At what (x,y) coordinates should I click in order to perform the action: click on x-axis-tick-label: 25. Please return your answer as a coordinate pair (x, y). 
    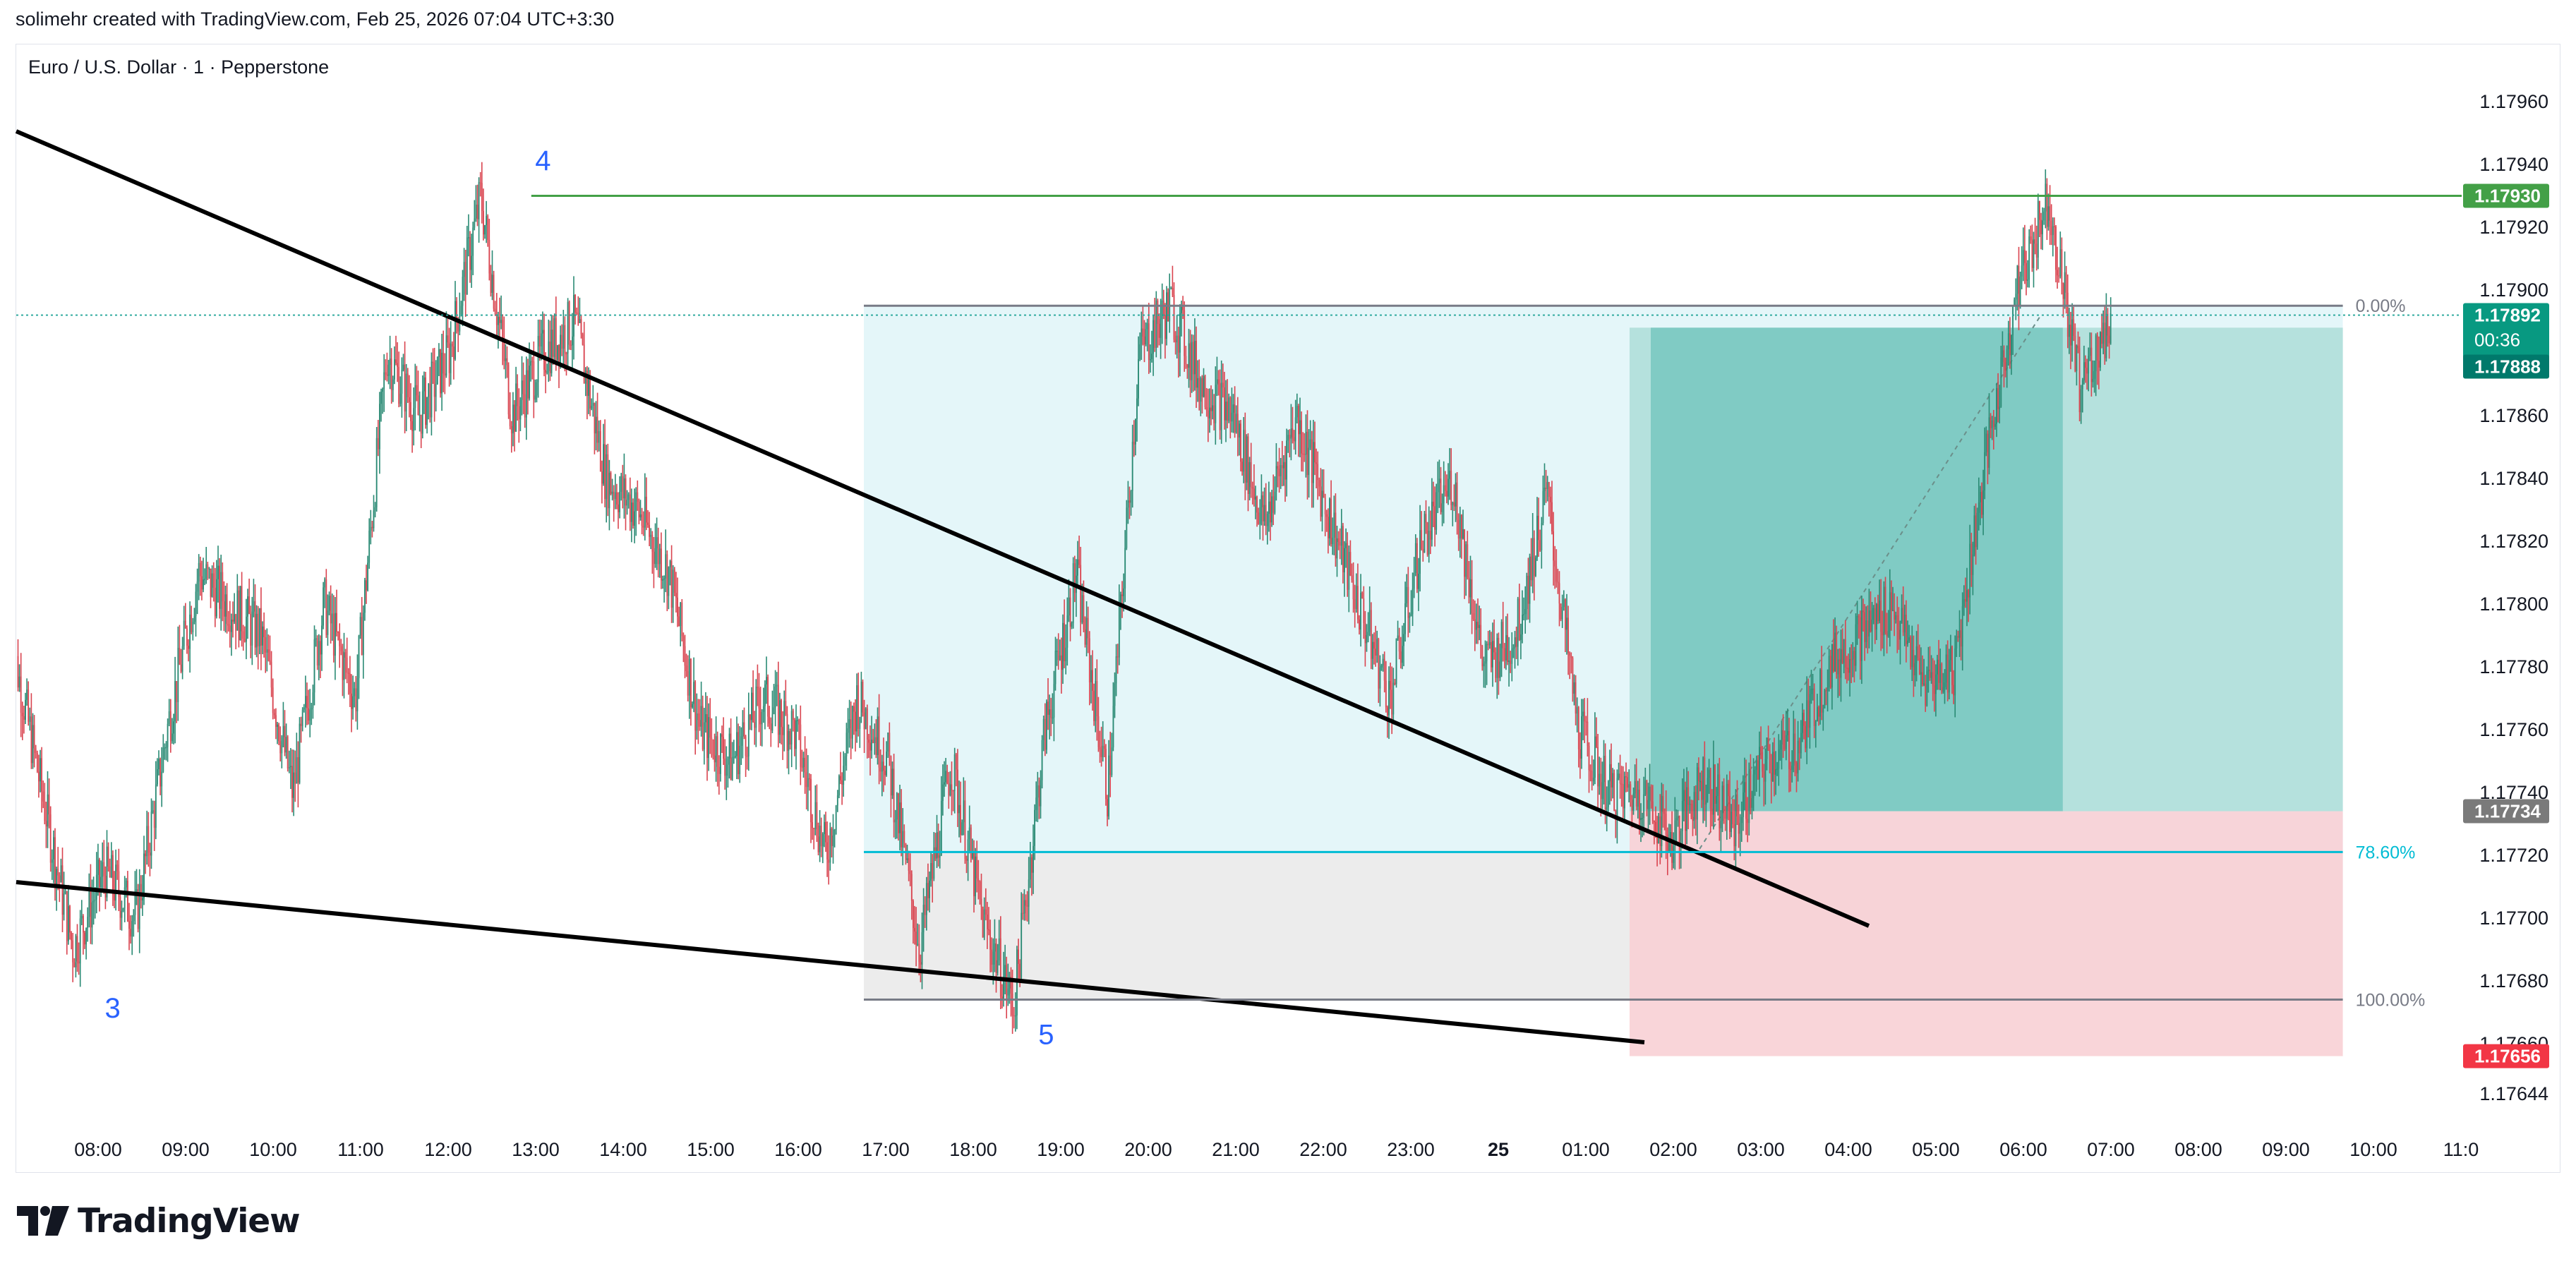
    Looking at the image, I should click on (1498, 1149).